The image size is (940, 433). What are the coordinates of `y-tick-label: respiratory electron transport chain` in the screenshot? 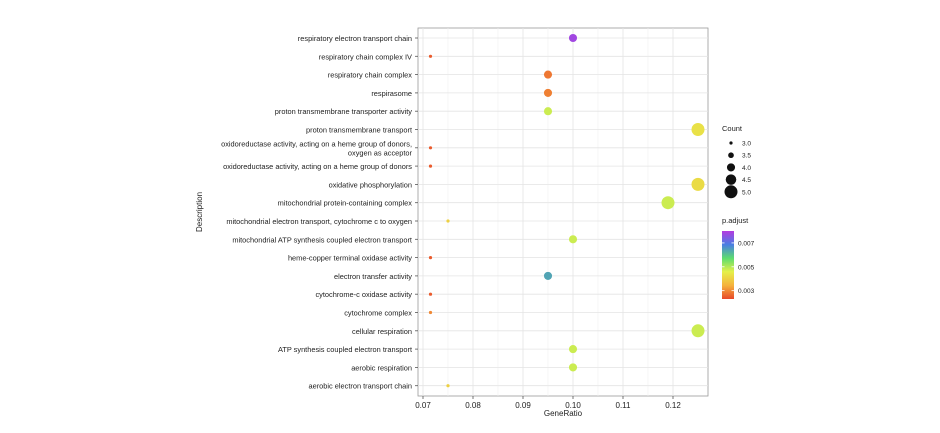 It's located at (355, 38).